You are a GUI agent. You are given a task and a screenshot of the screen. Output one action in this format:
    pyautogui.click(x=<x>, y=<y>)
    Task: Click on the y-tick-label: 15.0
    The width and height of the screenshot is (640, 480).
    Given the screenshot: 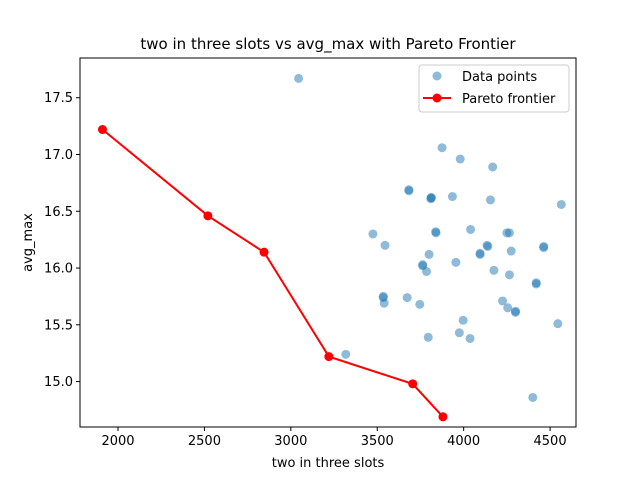 What is the action you would take?
    pyautogui.click(x=58, y=382)
    